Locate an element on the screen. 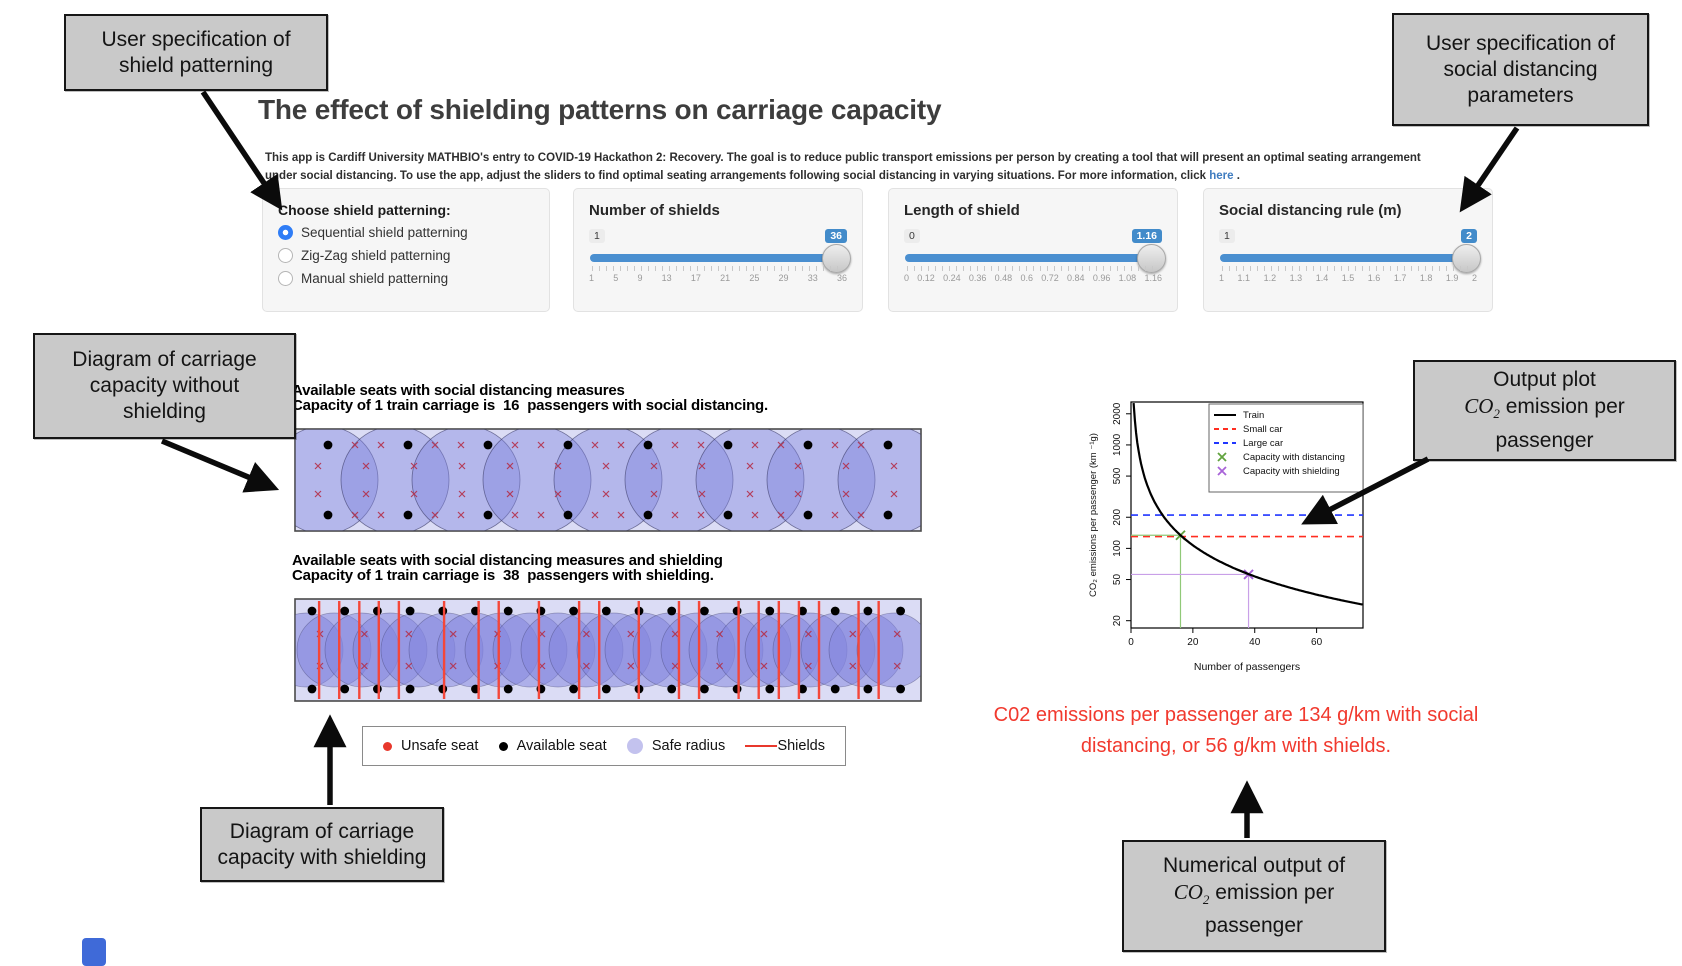  svg-text: 2000 is located at coordinates (1117, 413).